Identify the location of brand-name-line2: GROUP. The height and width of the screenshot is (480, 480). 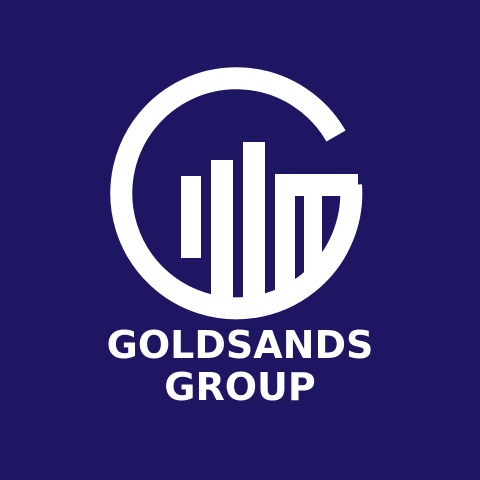
(240, 387).